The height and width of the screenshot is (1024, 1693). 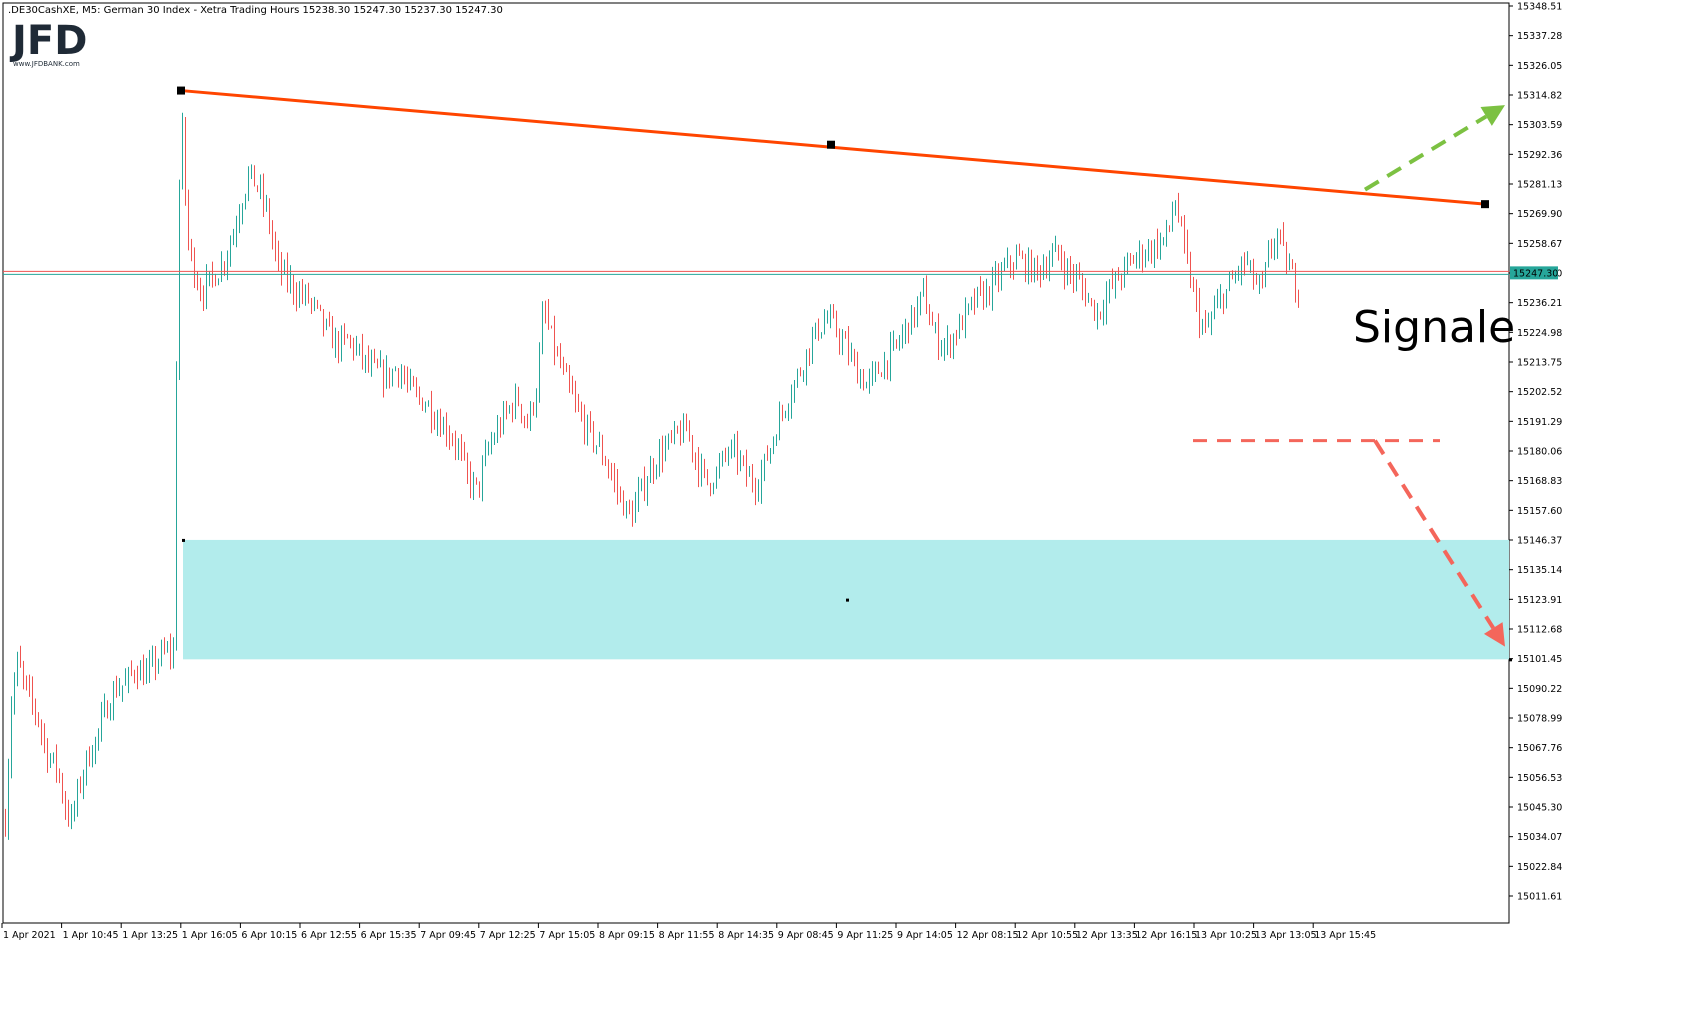 I want to click on y-tick-label: 15112.68, so click(x=1539, y=630).